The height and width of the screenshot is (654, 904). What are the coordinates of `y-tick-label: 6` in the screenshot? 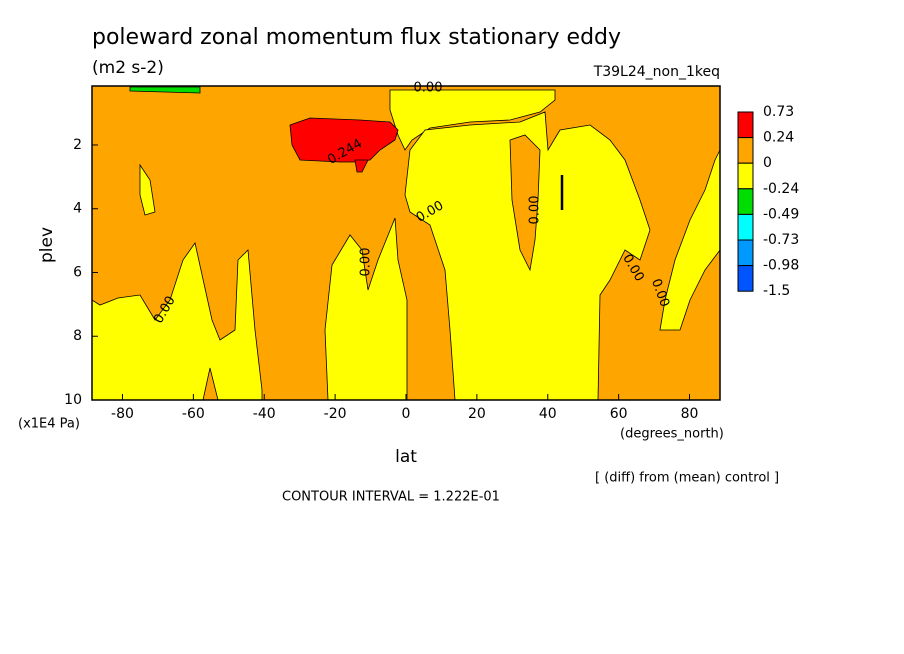 It's located at (77, 272).